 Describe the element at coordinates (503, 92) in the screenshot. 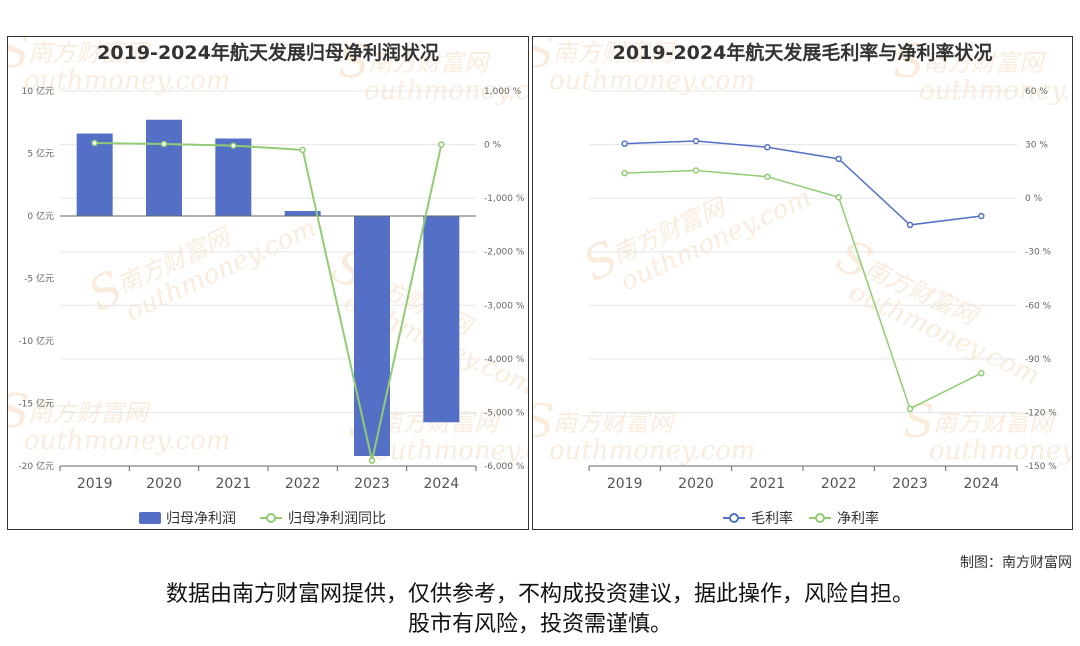

I see `right-axis-tick: 1,000 %` at that location.